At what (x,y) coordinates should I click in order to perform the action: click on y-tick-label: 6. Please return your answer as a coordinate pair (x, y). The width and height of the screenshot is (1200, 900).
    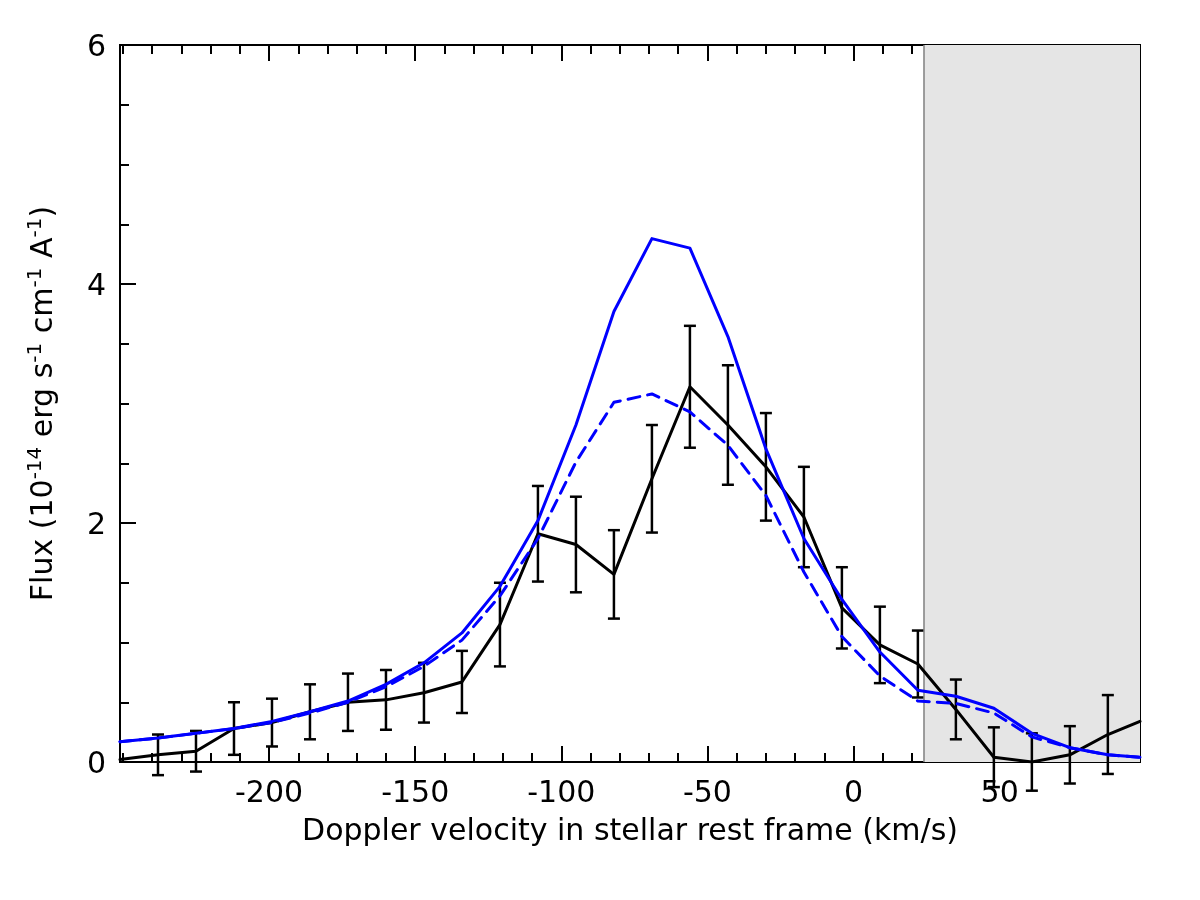
    Looking at the image, I should click on (96, 45).